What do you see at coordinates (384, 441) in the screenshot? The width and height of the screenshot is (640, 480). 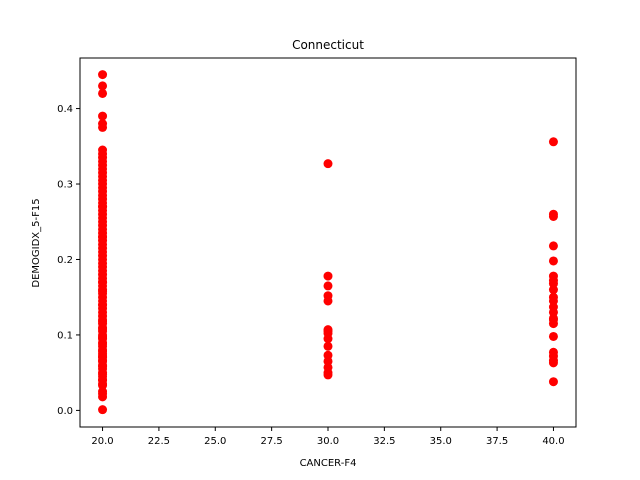 I see `x-tick-label: 32.5` at bounding box center [384, 441].